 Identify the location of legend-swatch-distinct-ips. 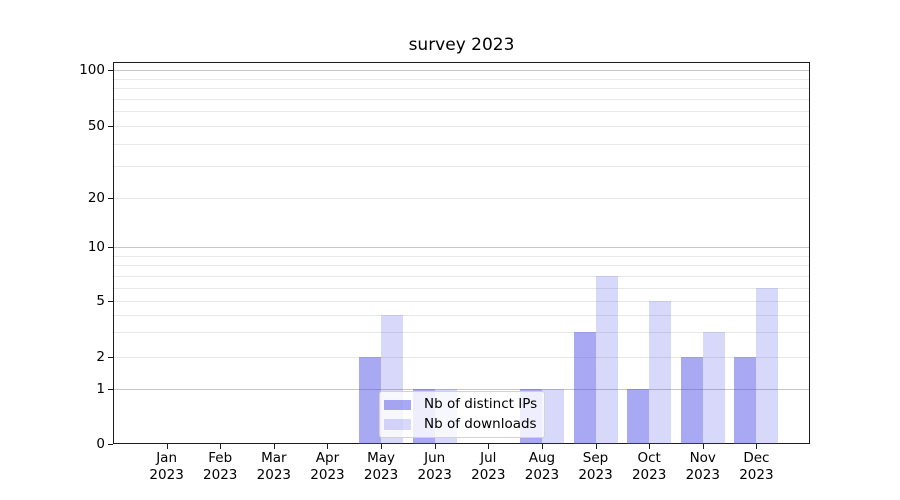
(397, 404).